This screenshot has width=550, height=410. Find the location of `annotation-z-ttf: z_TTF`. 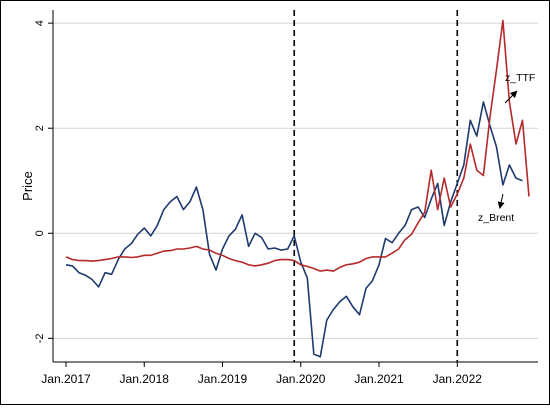

annotation-z-ttf: z_TTF is located at coordinates (520, 78).